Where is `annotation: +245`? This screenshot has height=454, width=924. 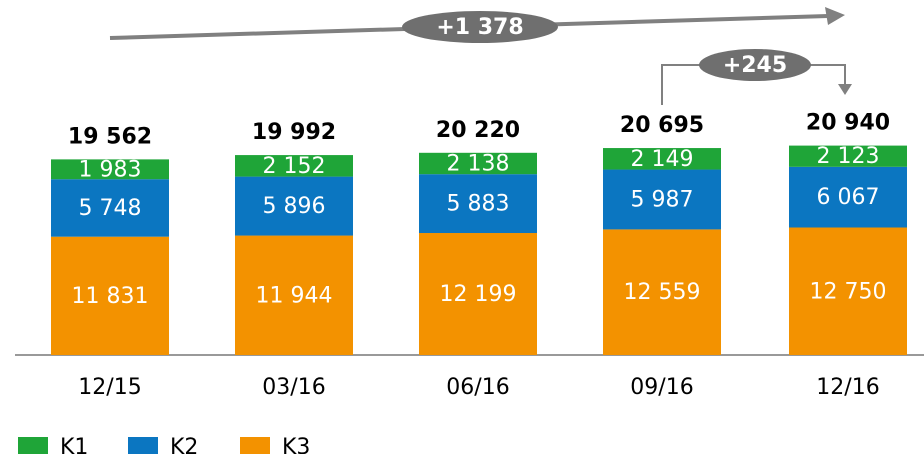 annotation: +245 is located at coordinates (755, 65).